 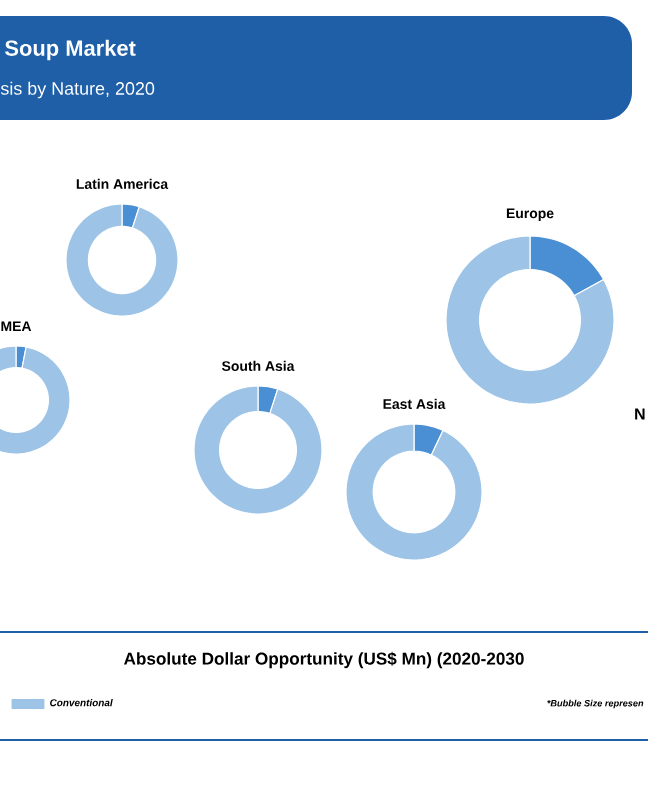 What do you see at coordinates (70, 50) in the screenshot?
I see `text: Soup Market` at bounding box center [70, 50].